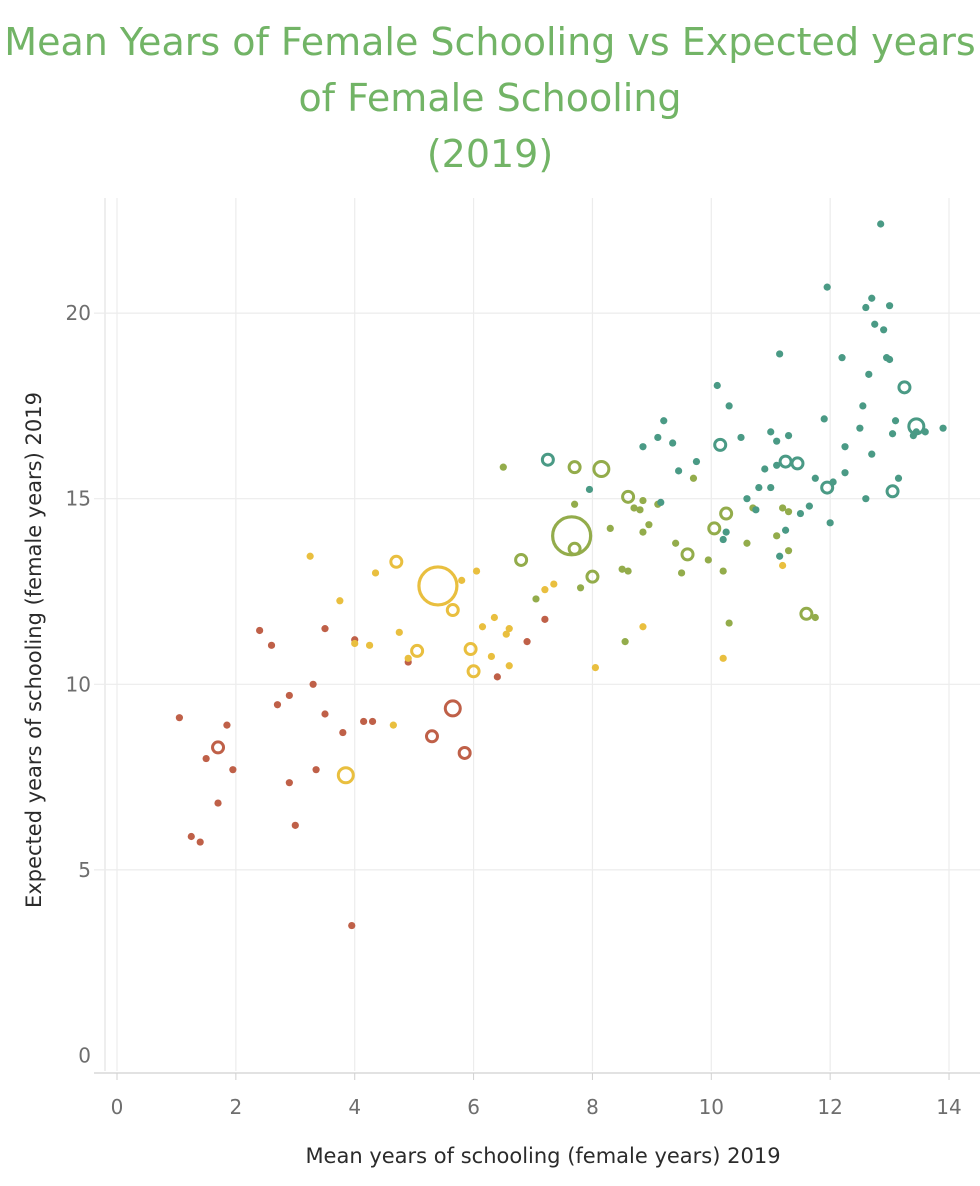  I want to click on y-axis-ticks: 0 5 10 15 20, so click(78, 684).